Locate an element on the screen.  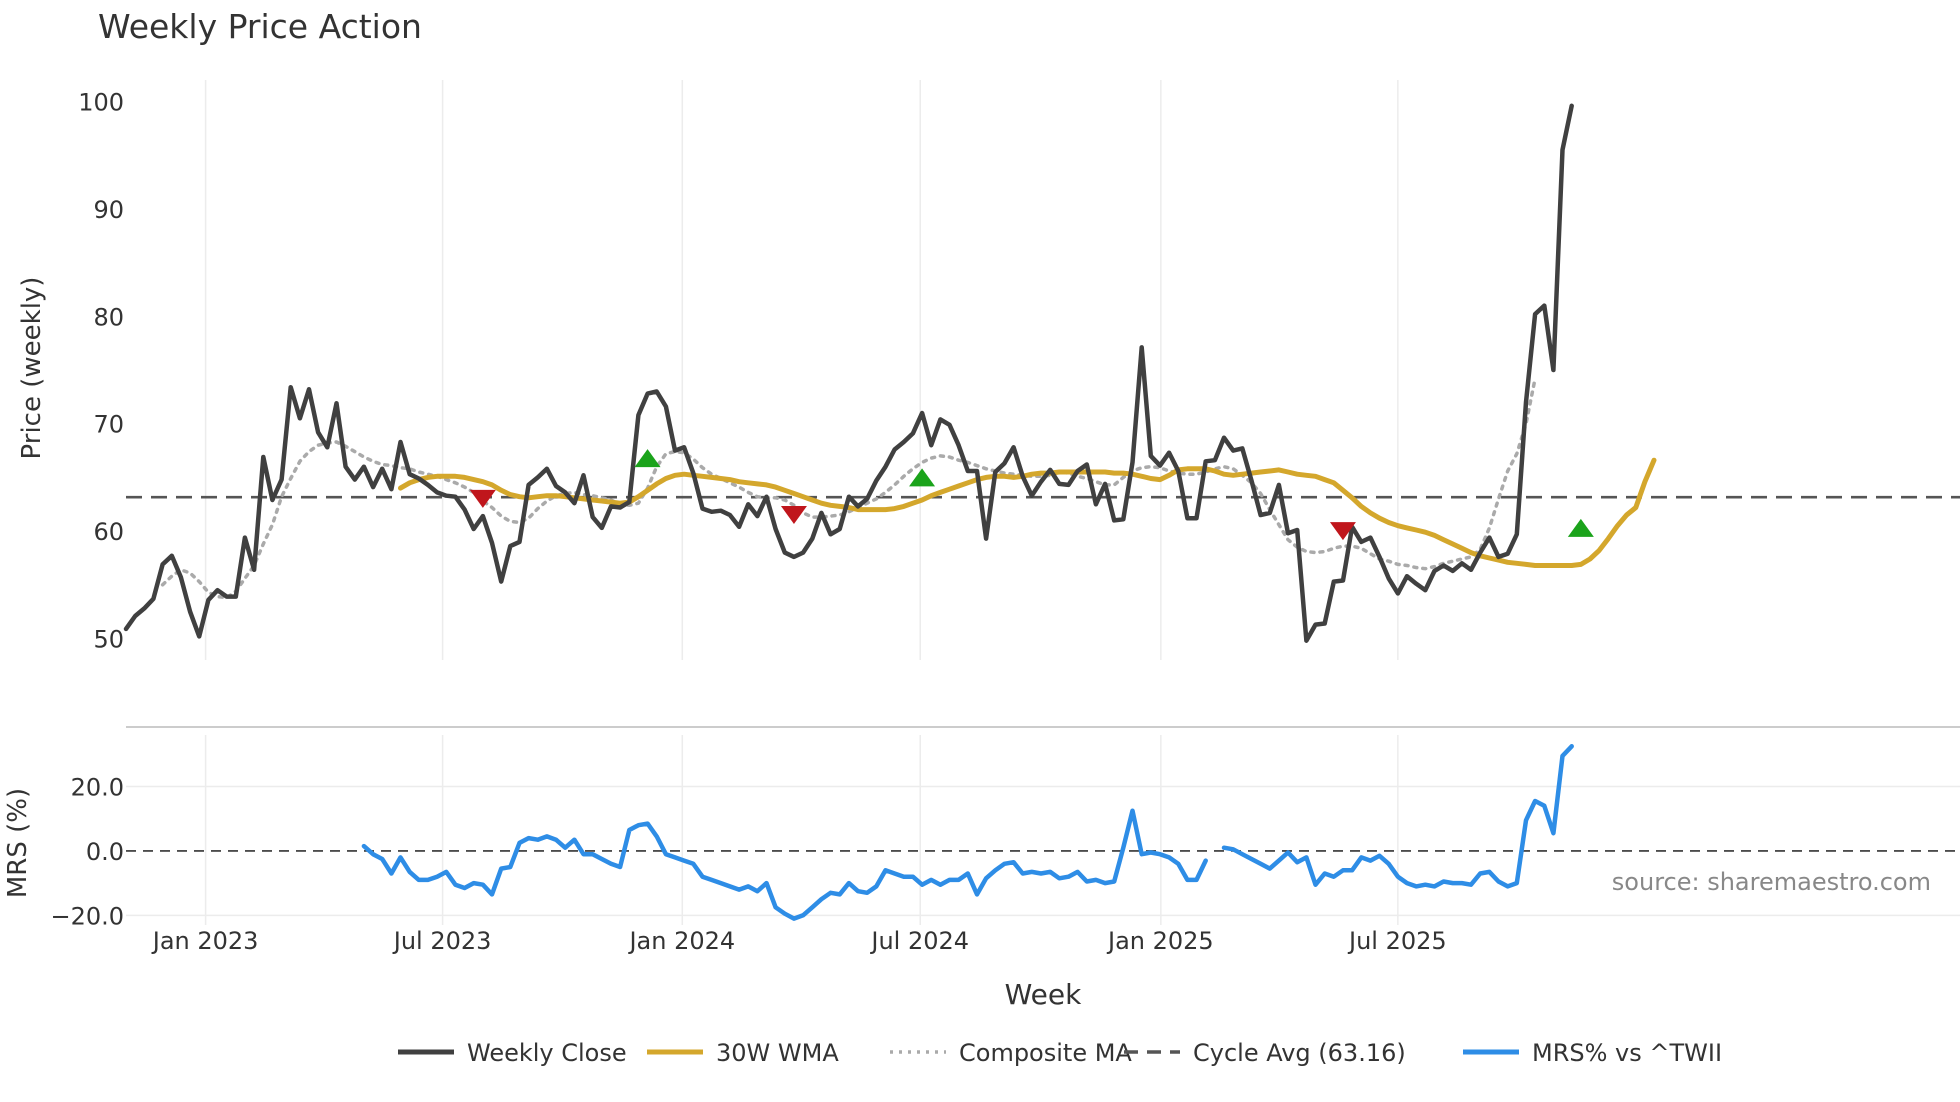
price-y-tick-label: 80 is located at coordinates (108, 317).